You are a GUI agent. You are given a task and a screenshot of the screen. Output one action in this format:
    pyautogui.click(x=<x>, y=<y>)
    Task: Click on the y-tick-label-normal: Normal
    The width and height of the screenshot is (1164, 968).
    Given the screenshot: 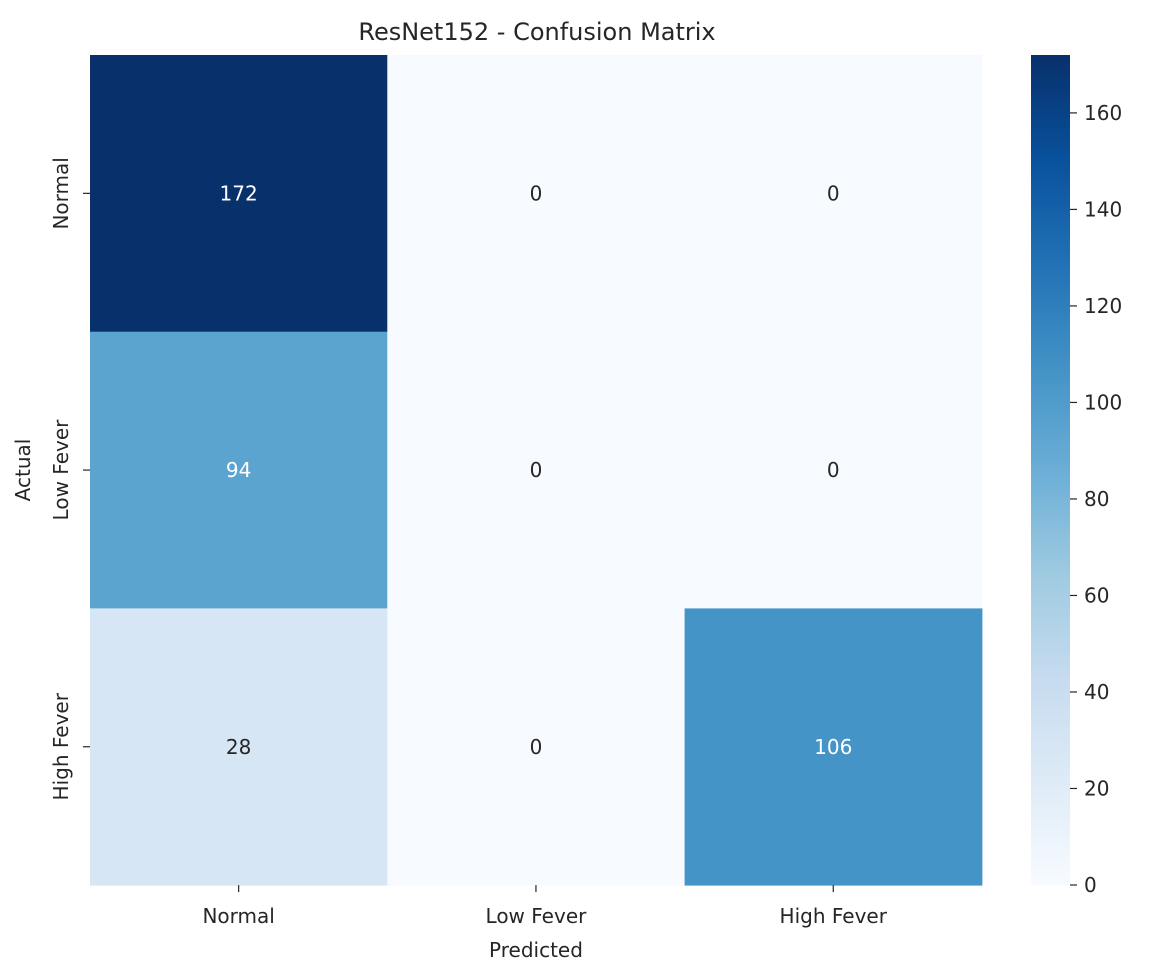 What is the action you would take?
    pyautogui.click(x=61, y=193)
    